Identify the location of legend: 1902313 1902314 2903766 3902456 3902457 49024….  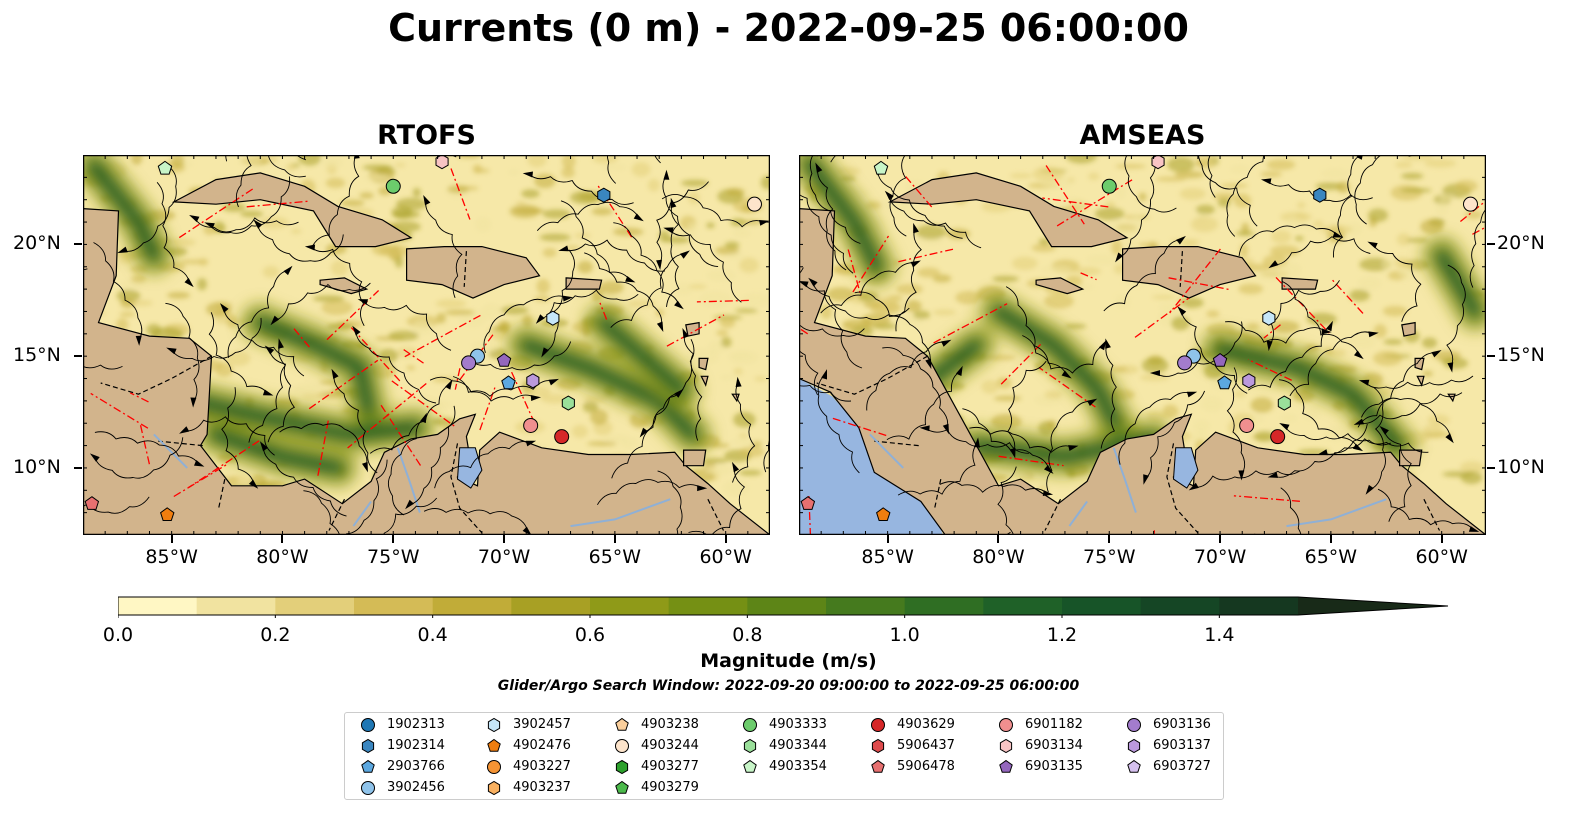
(784, 756).